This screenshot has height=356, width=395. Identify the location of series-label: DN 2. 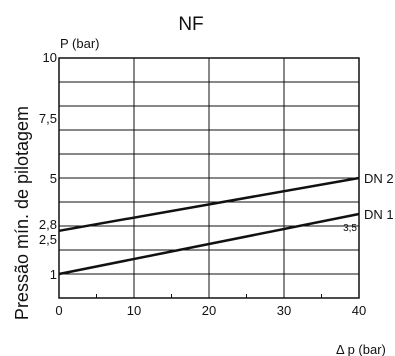
(379, 178).